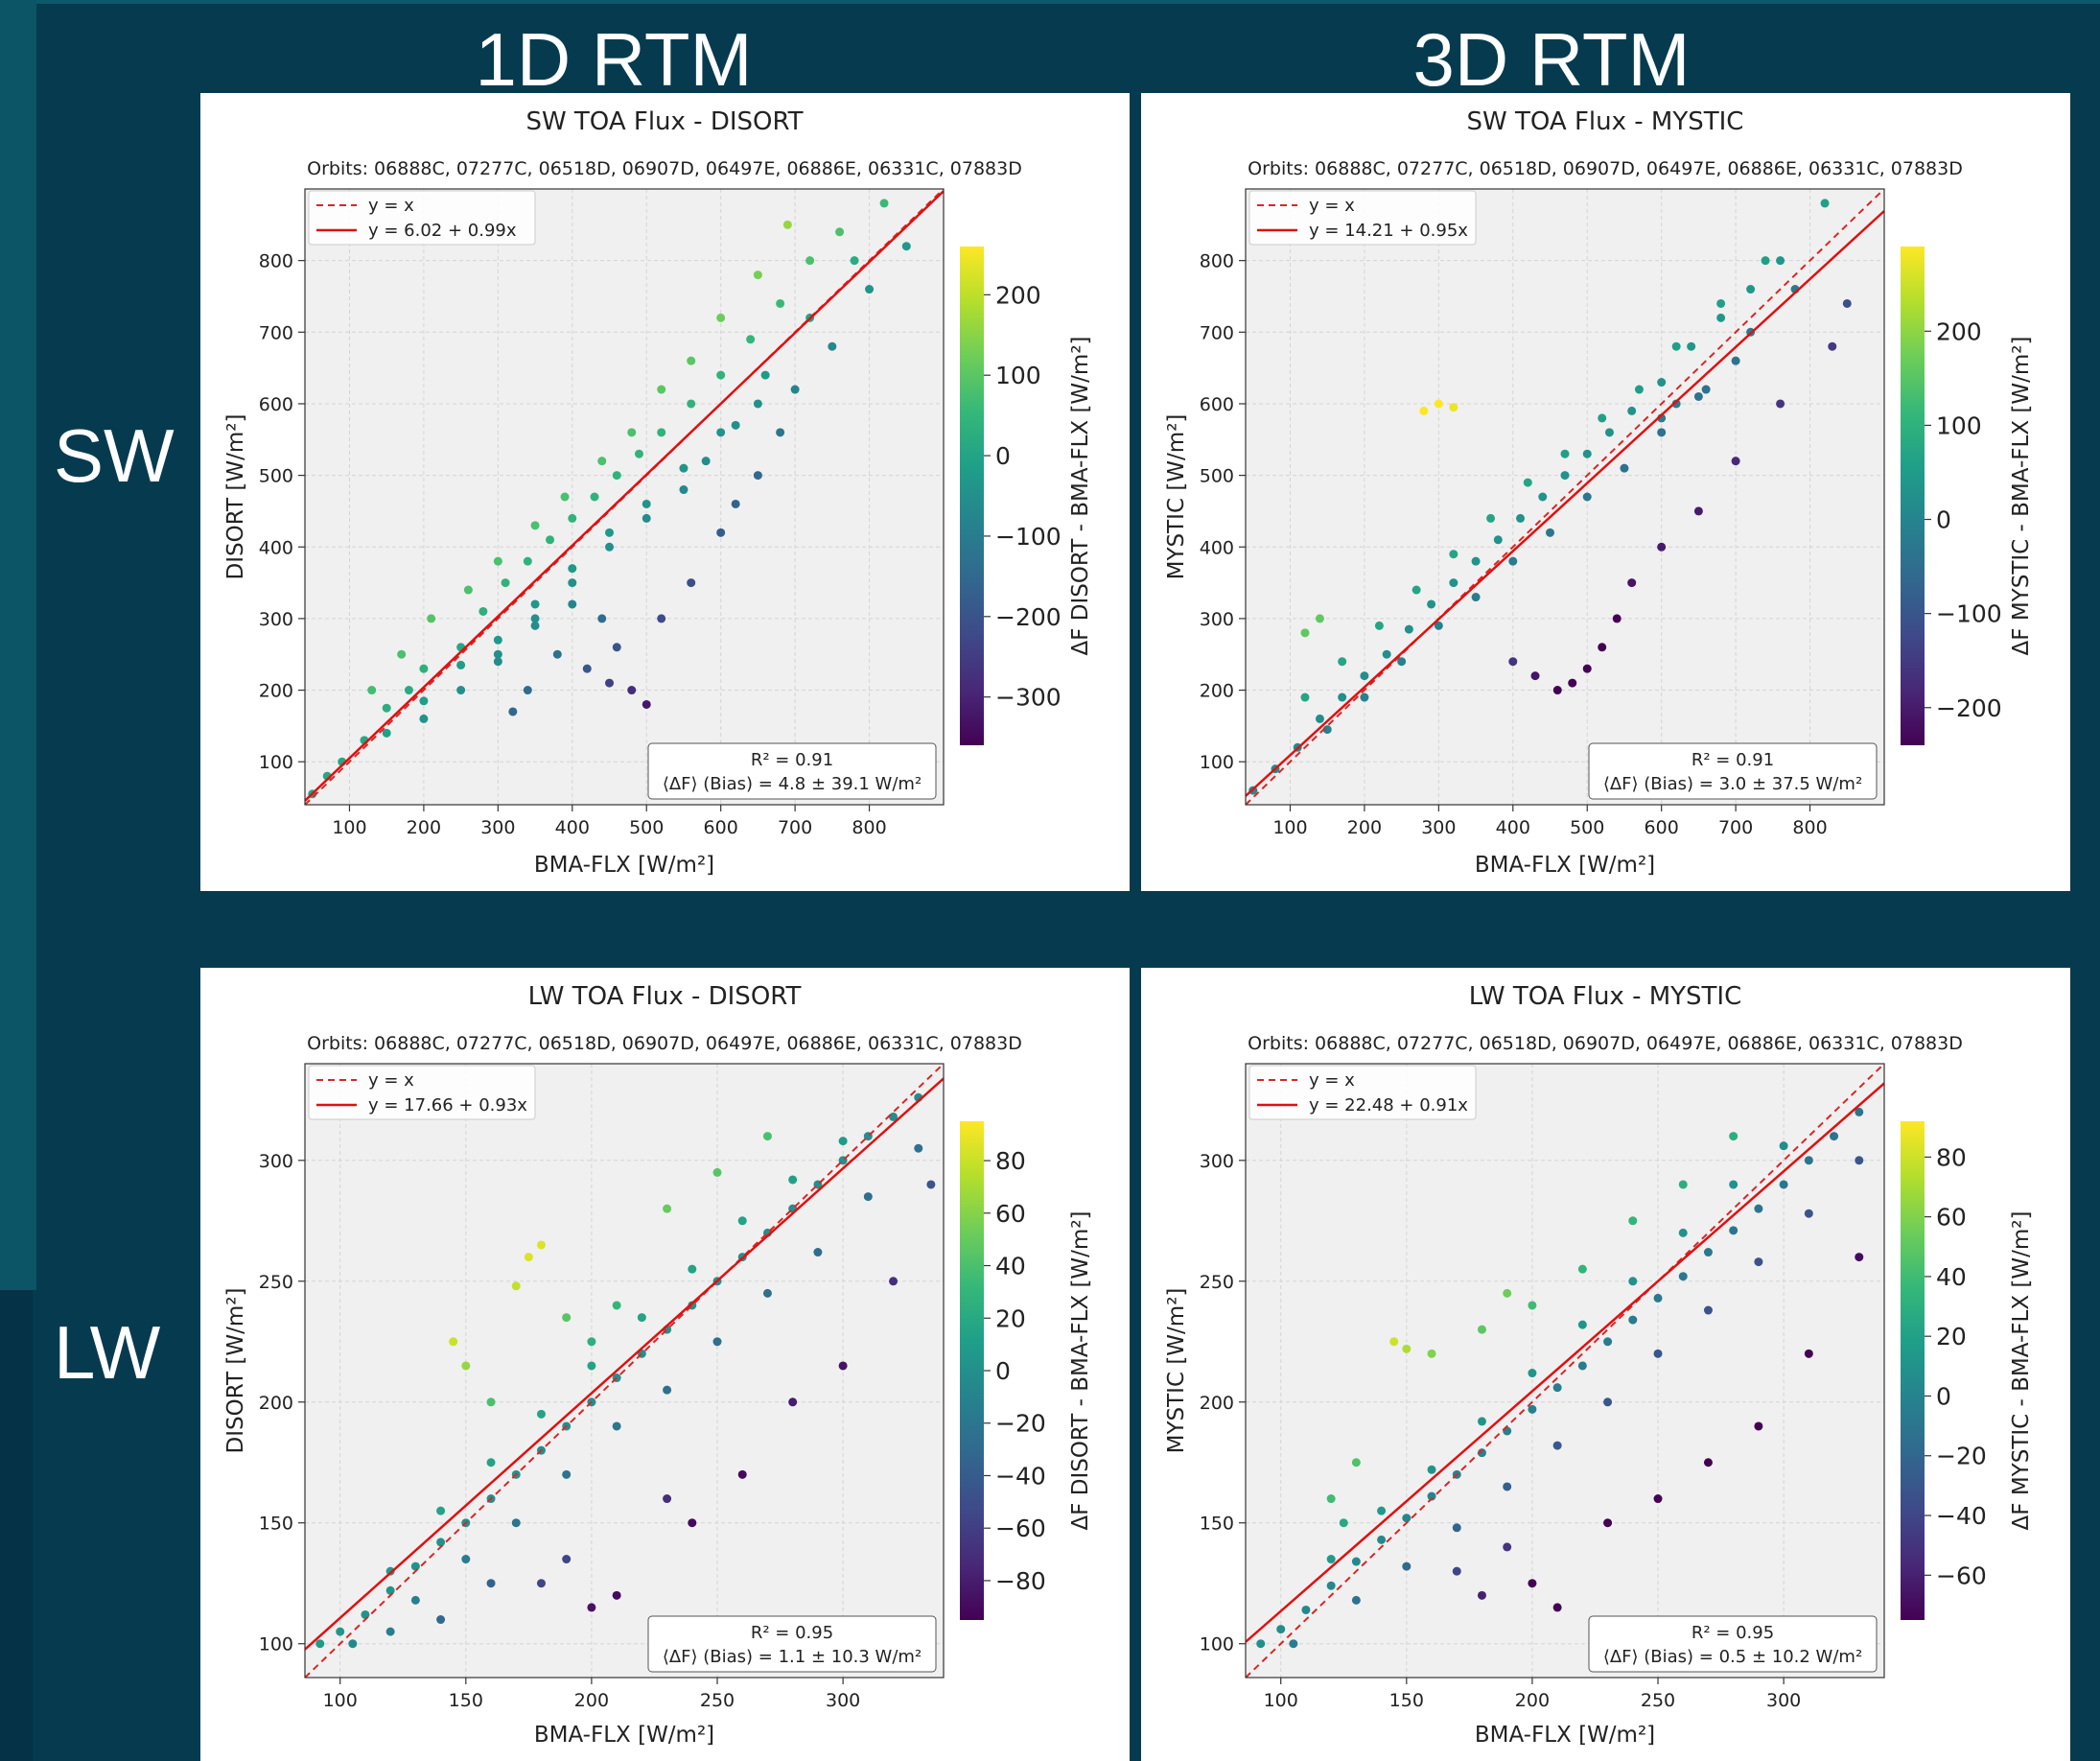  What do you see at coordinates (721, 827) in the screenshot?
I see `x-tick-label: 600` at bounding box center [721, 827].